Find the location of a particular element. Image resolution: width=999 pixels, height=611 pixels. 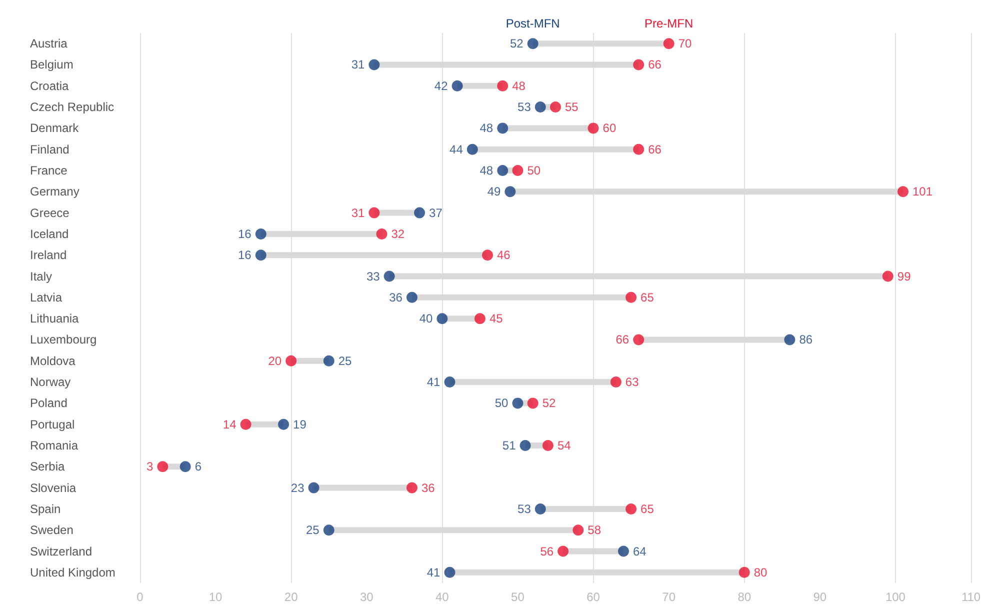

y-tick-label: Poland is located at coordinates (49, 403).